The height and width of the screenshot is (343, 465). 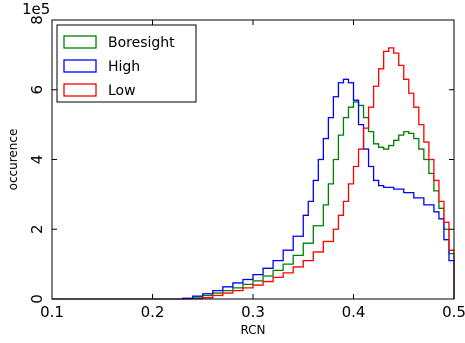 What do you see at coordinates (37, 90) in the screenshot?
I see `y-tick-label: 6` at bounding box center [37, 90].